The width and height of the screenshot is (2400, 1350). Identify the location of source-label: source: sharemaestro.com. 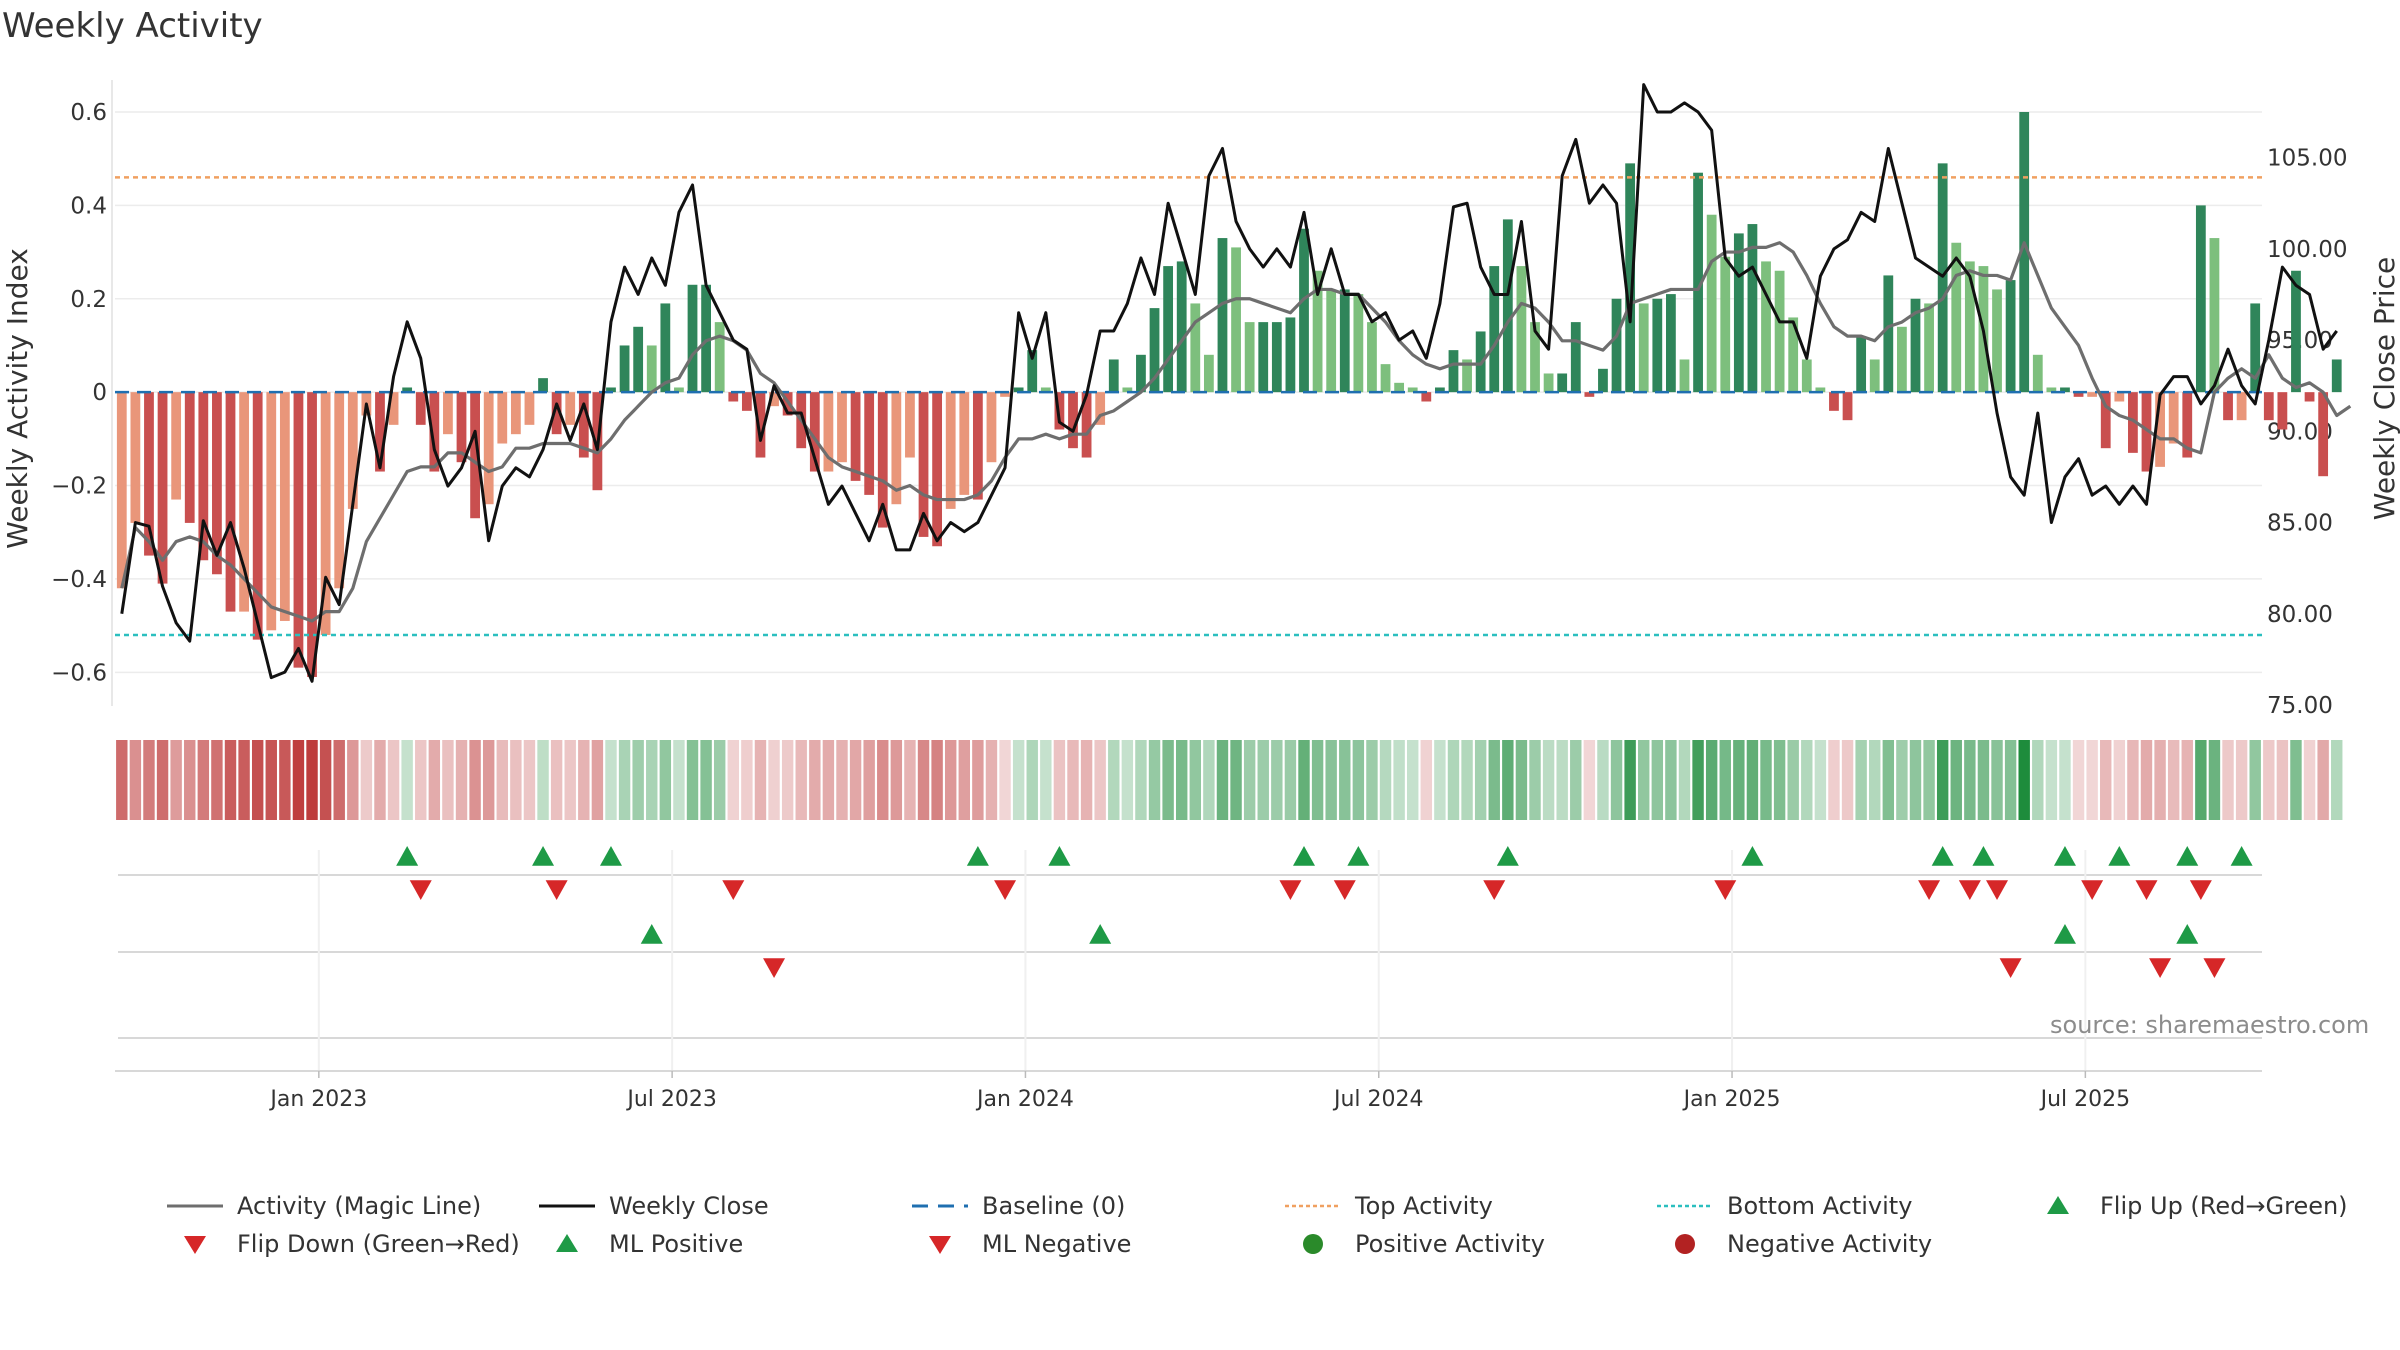
(2210, 1025).